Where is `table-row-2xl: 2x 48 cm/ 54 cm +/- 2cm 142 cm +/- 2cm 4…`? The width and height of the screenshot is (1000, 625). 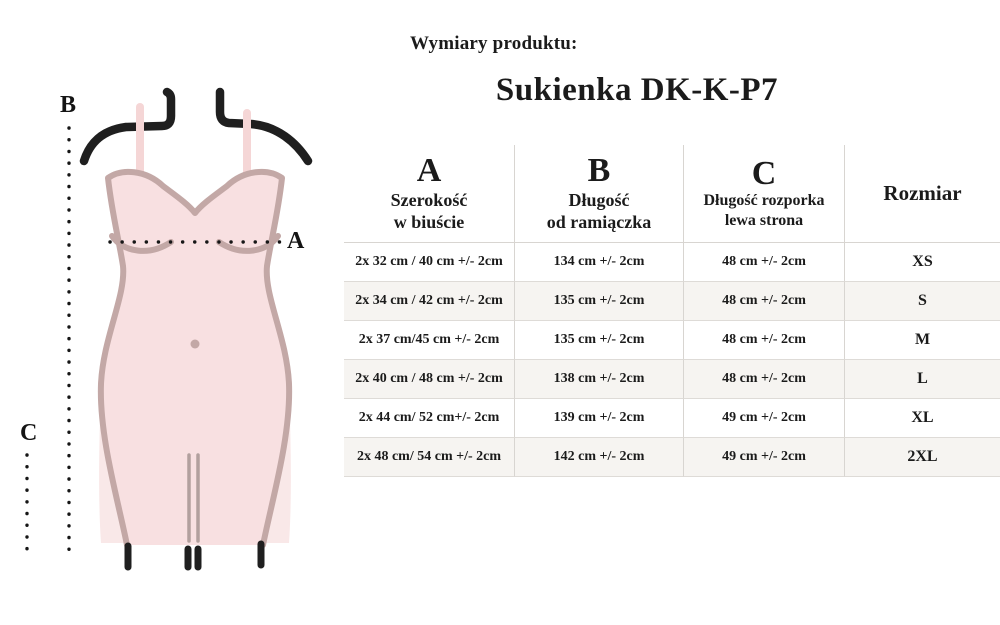
table-row-2xl: 2x 48 cm/ 54 cm +/- 2cm 142 cm +/- 2cm 4… is located at coordinates (672, 457).